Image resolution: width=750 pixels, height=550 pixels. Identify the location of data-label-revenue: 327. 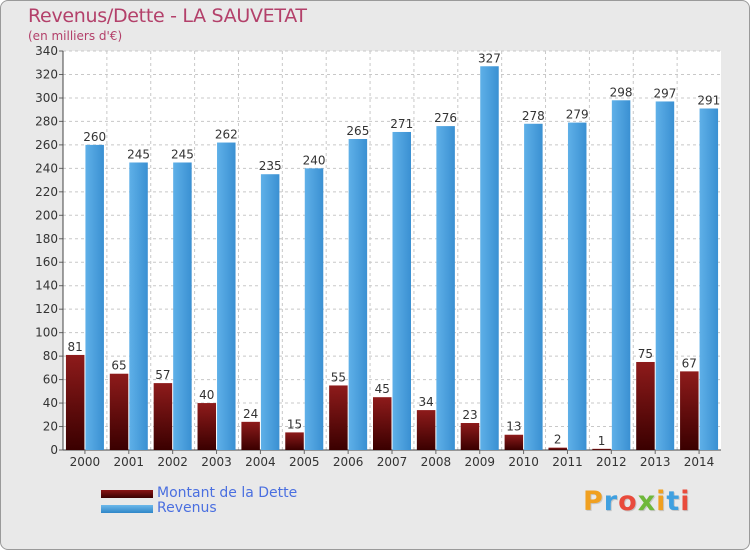
(489, 58).